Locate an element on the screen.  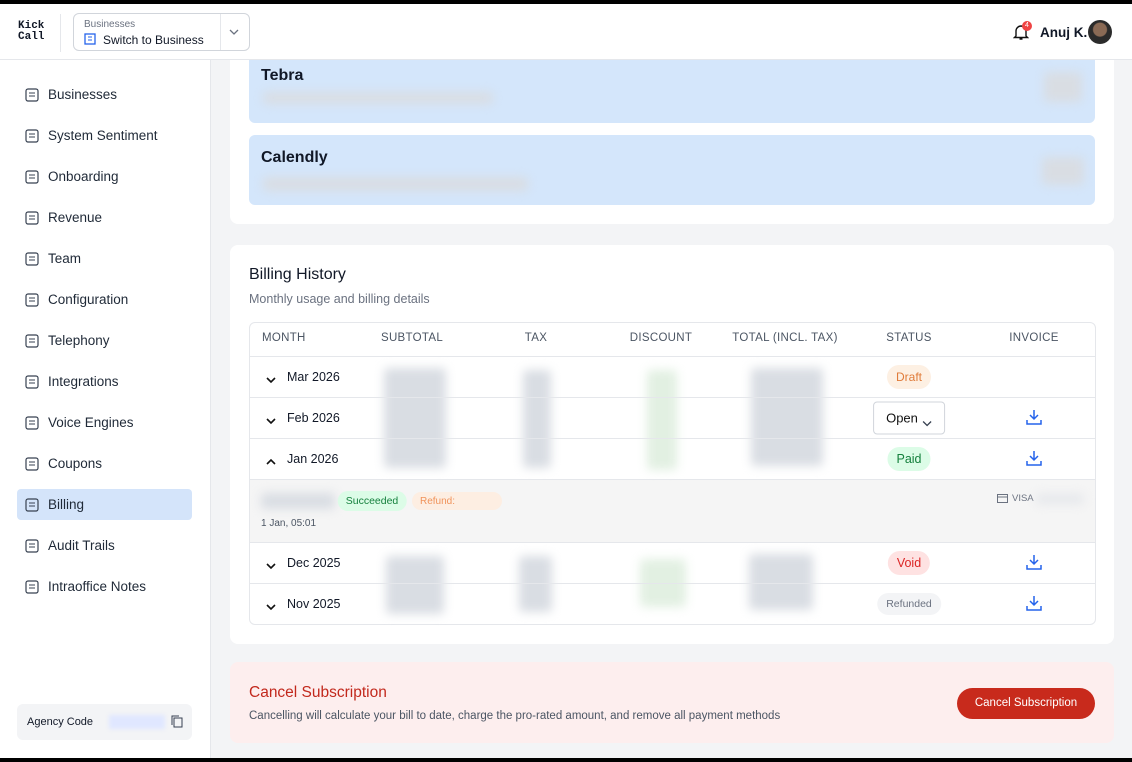
integration-name: Calendly is located at coordinates (294, 157).